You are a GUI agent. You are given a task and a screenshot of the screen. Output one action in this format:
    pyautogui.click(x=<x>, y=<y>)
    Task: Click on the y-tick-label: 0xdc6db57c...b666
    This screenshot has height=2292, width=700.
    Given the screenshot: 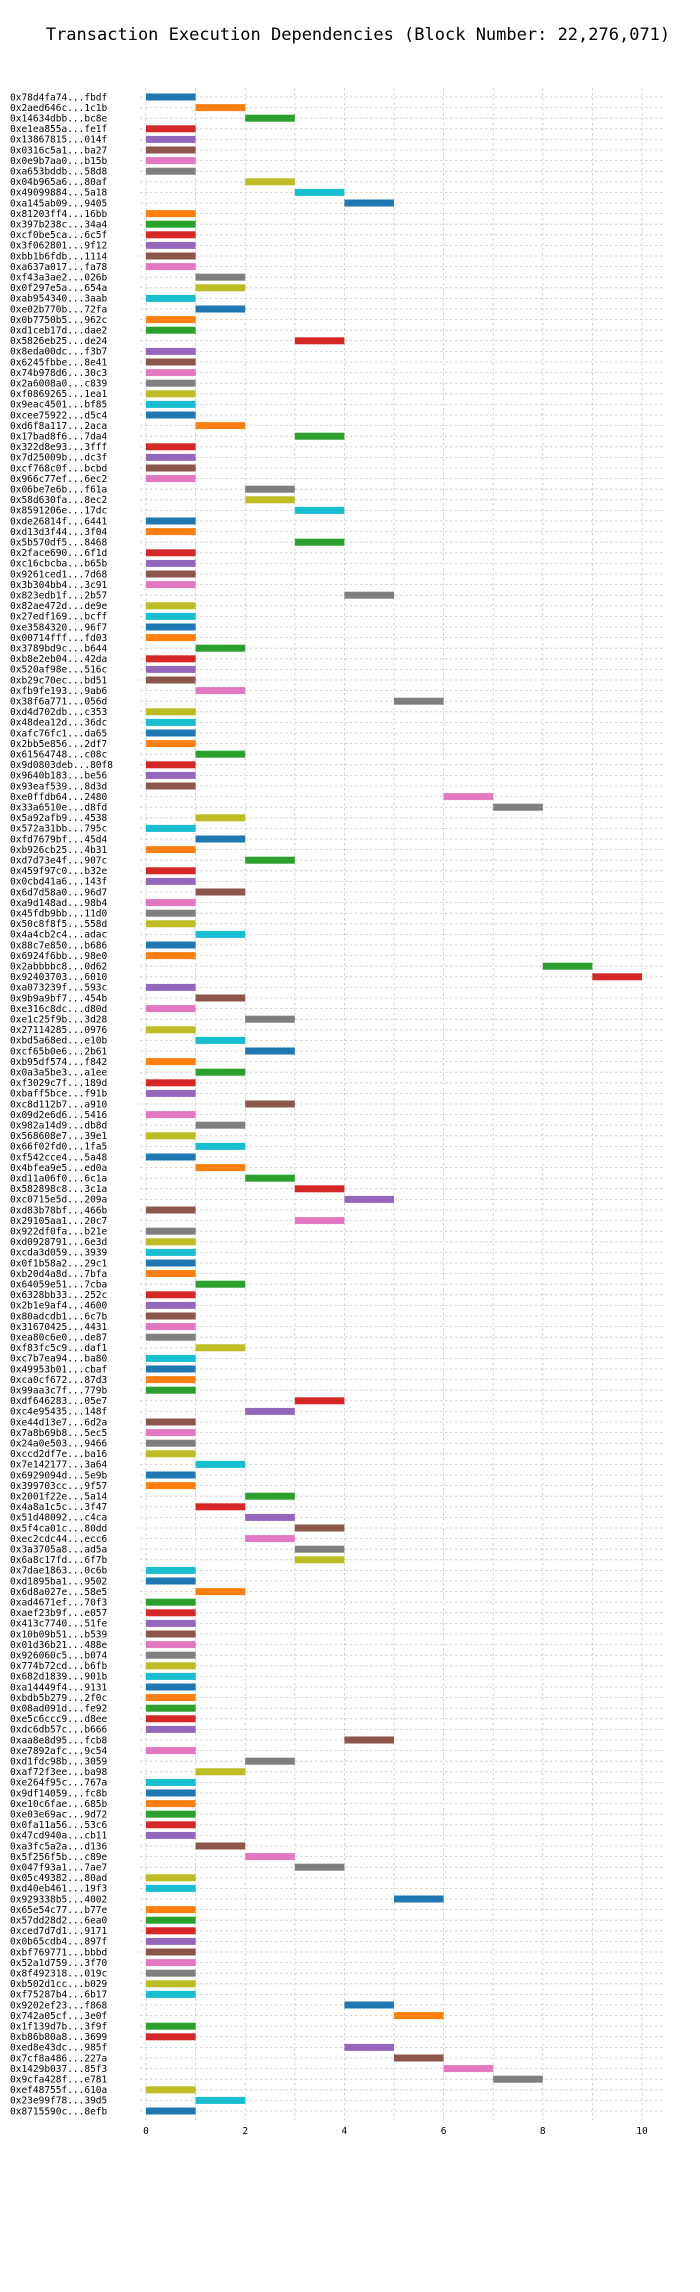 What is the action you would take?
    pyautogui.click(x=59, y=1730)
    